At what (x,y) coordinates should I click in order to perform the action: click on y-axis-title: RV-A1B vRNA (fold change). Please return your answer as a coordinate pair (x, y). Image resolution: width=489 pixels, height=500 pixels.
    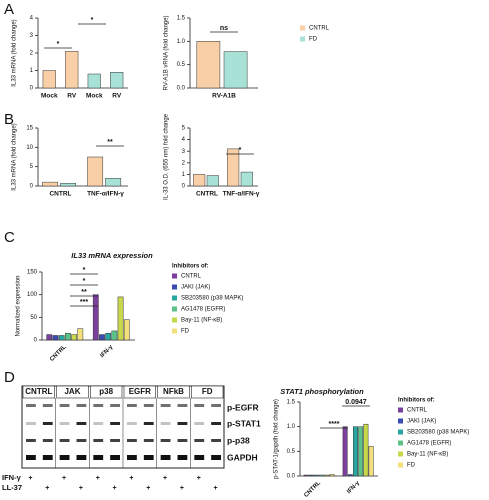
    Looking at the image, I should click on (167, 53).